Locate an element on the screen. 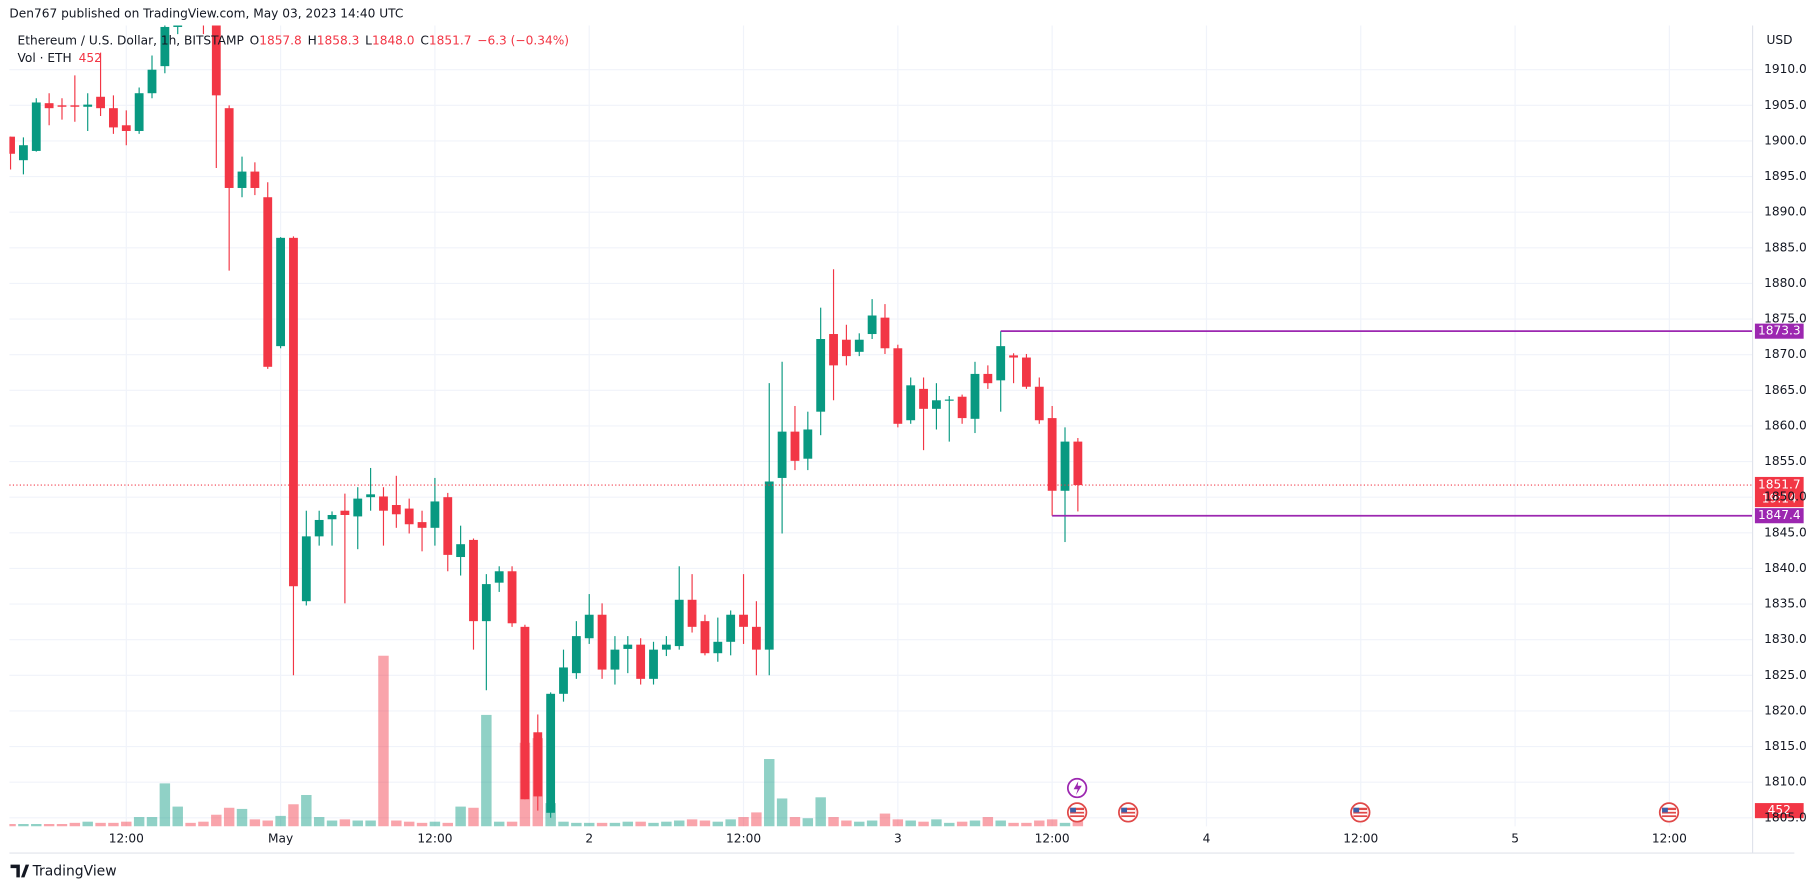 The image size is (1820, 889). y-tick-label: 1820.0 is located at coordinates (1785, 710).